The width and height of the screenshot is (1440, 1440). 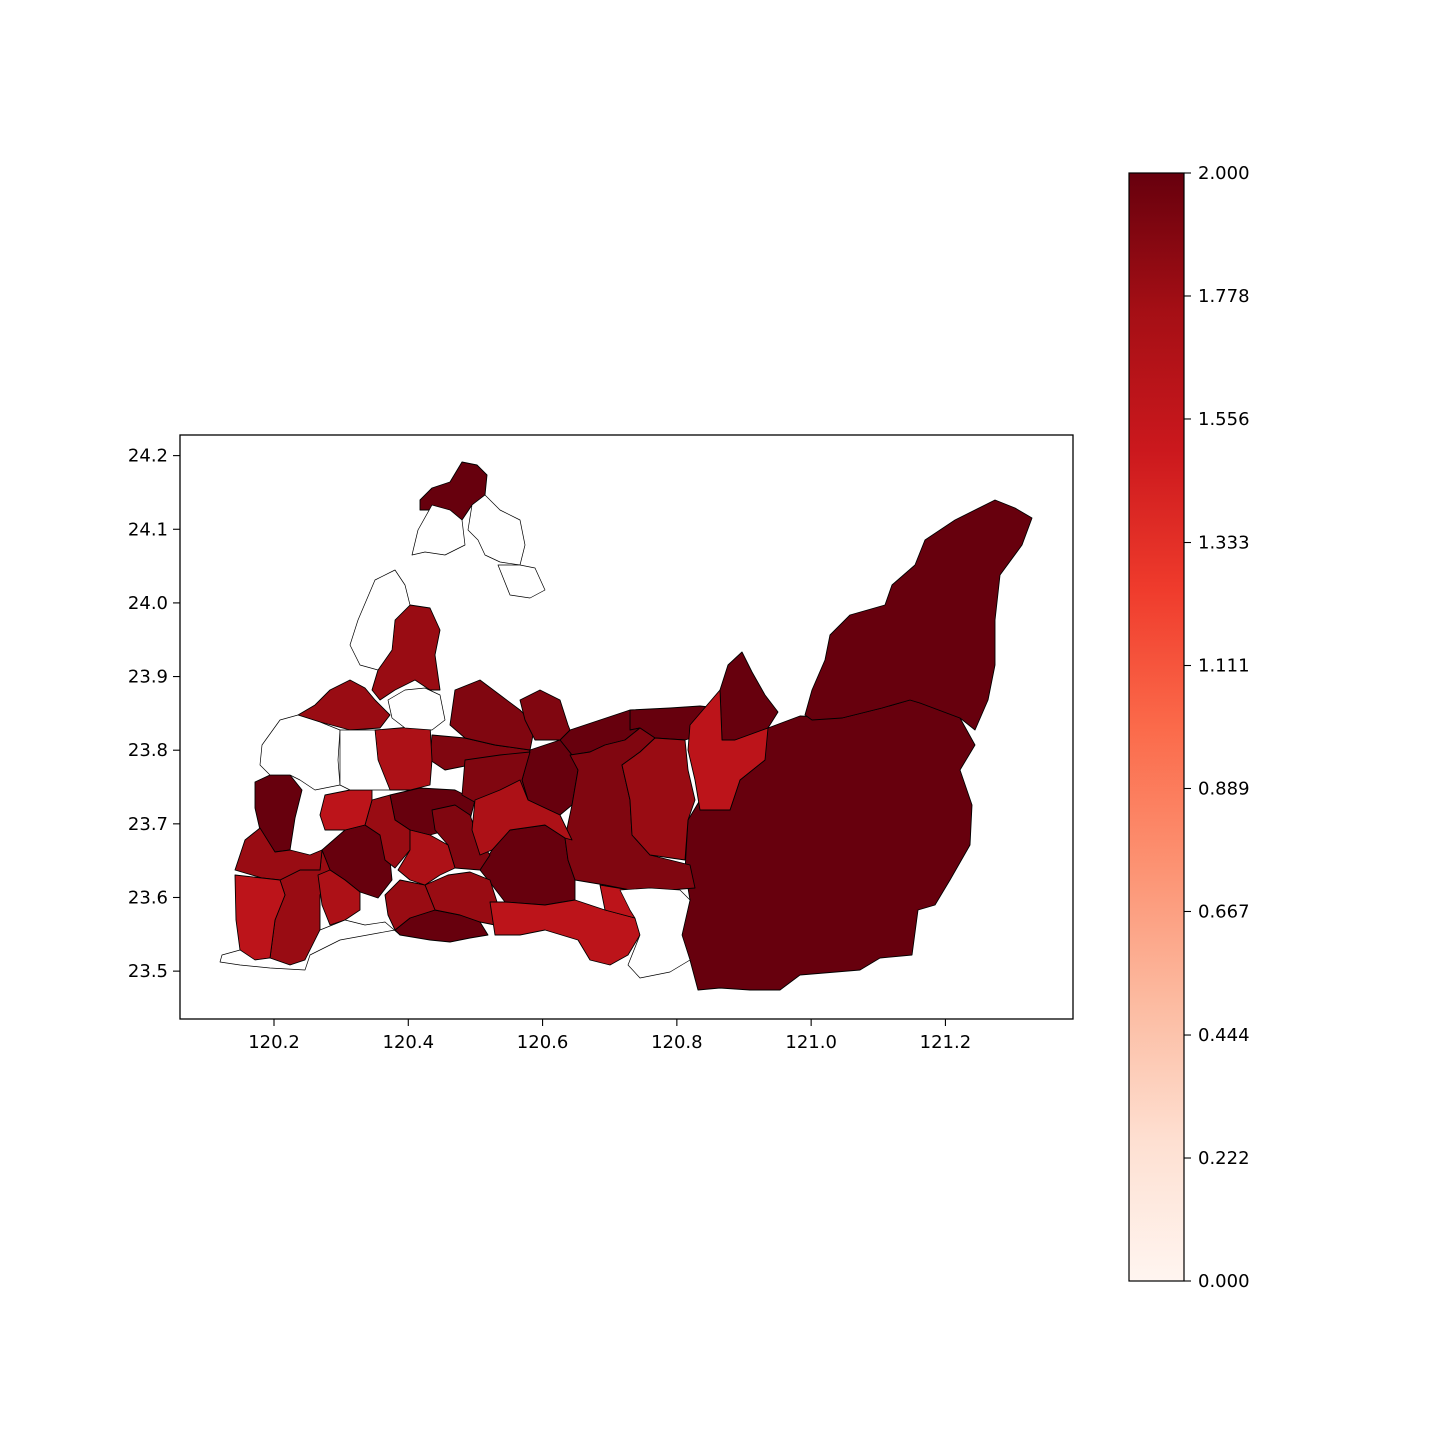 What do you see at coordinates (148, 677) in the screenshot?
I see `y-tick-label: 23.9` at bounding box center [148, 677].